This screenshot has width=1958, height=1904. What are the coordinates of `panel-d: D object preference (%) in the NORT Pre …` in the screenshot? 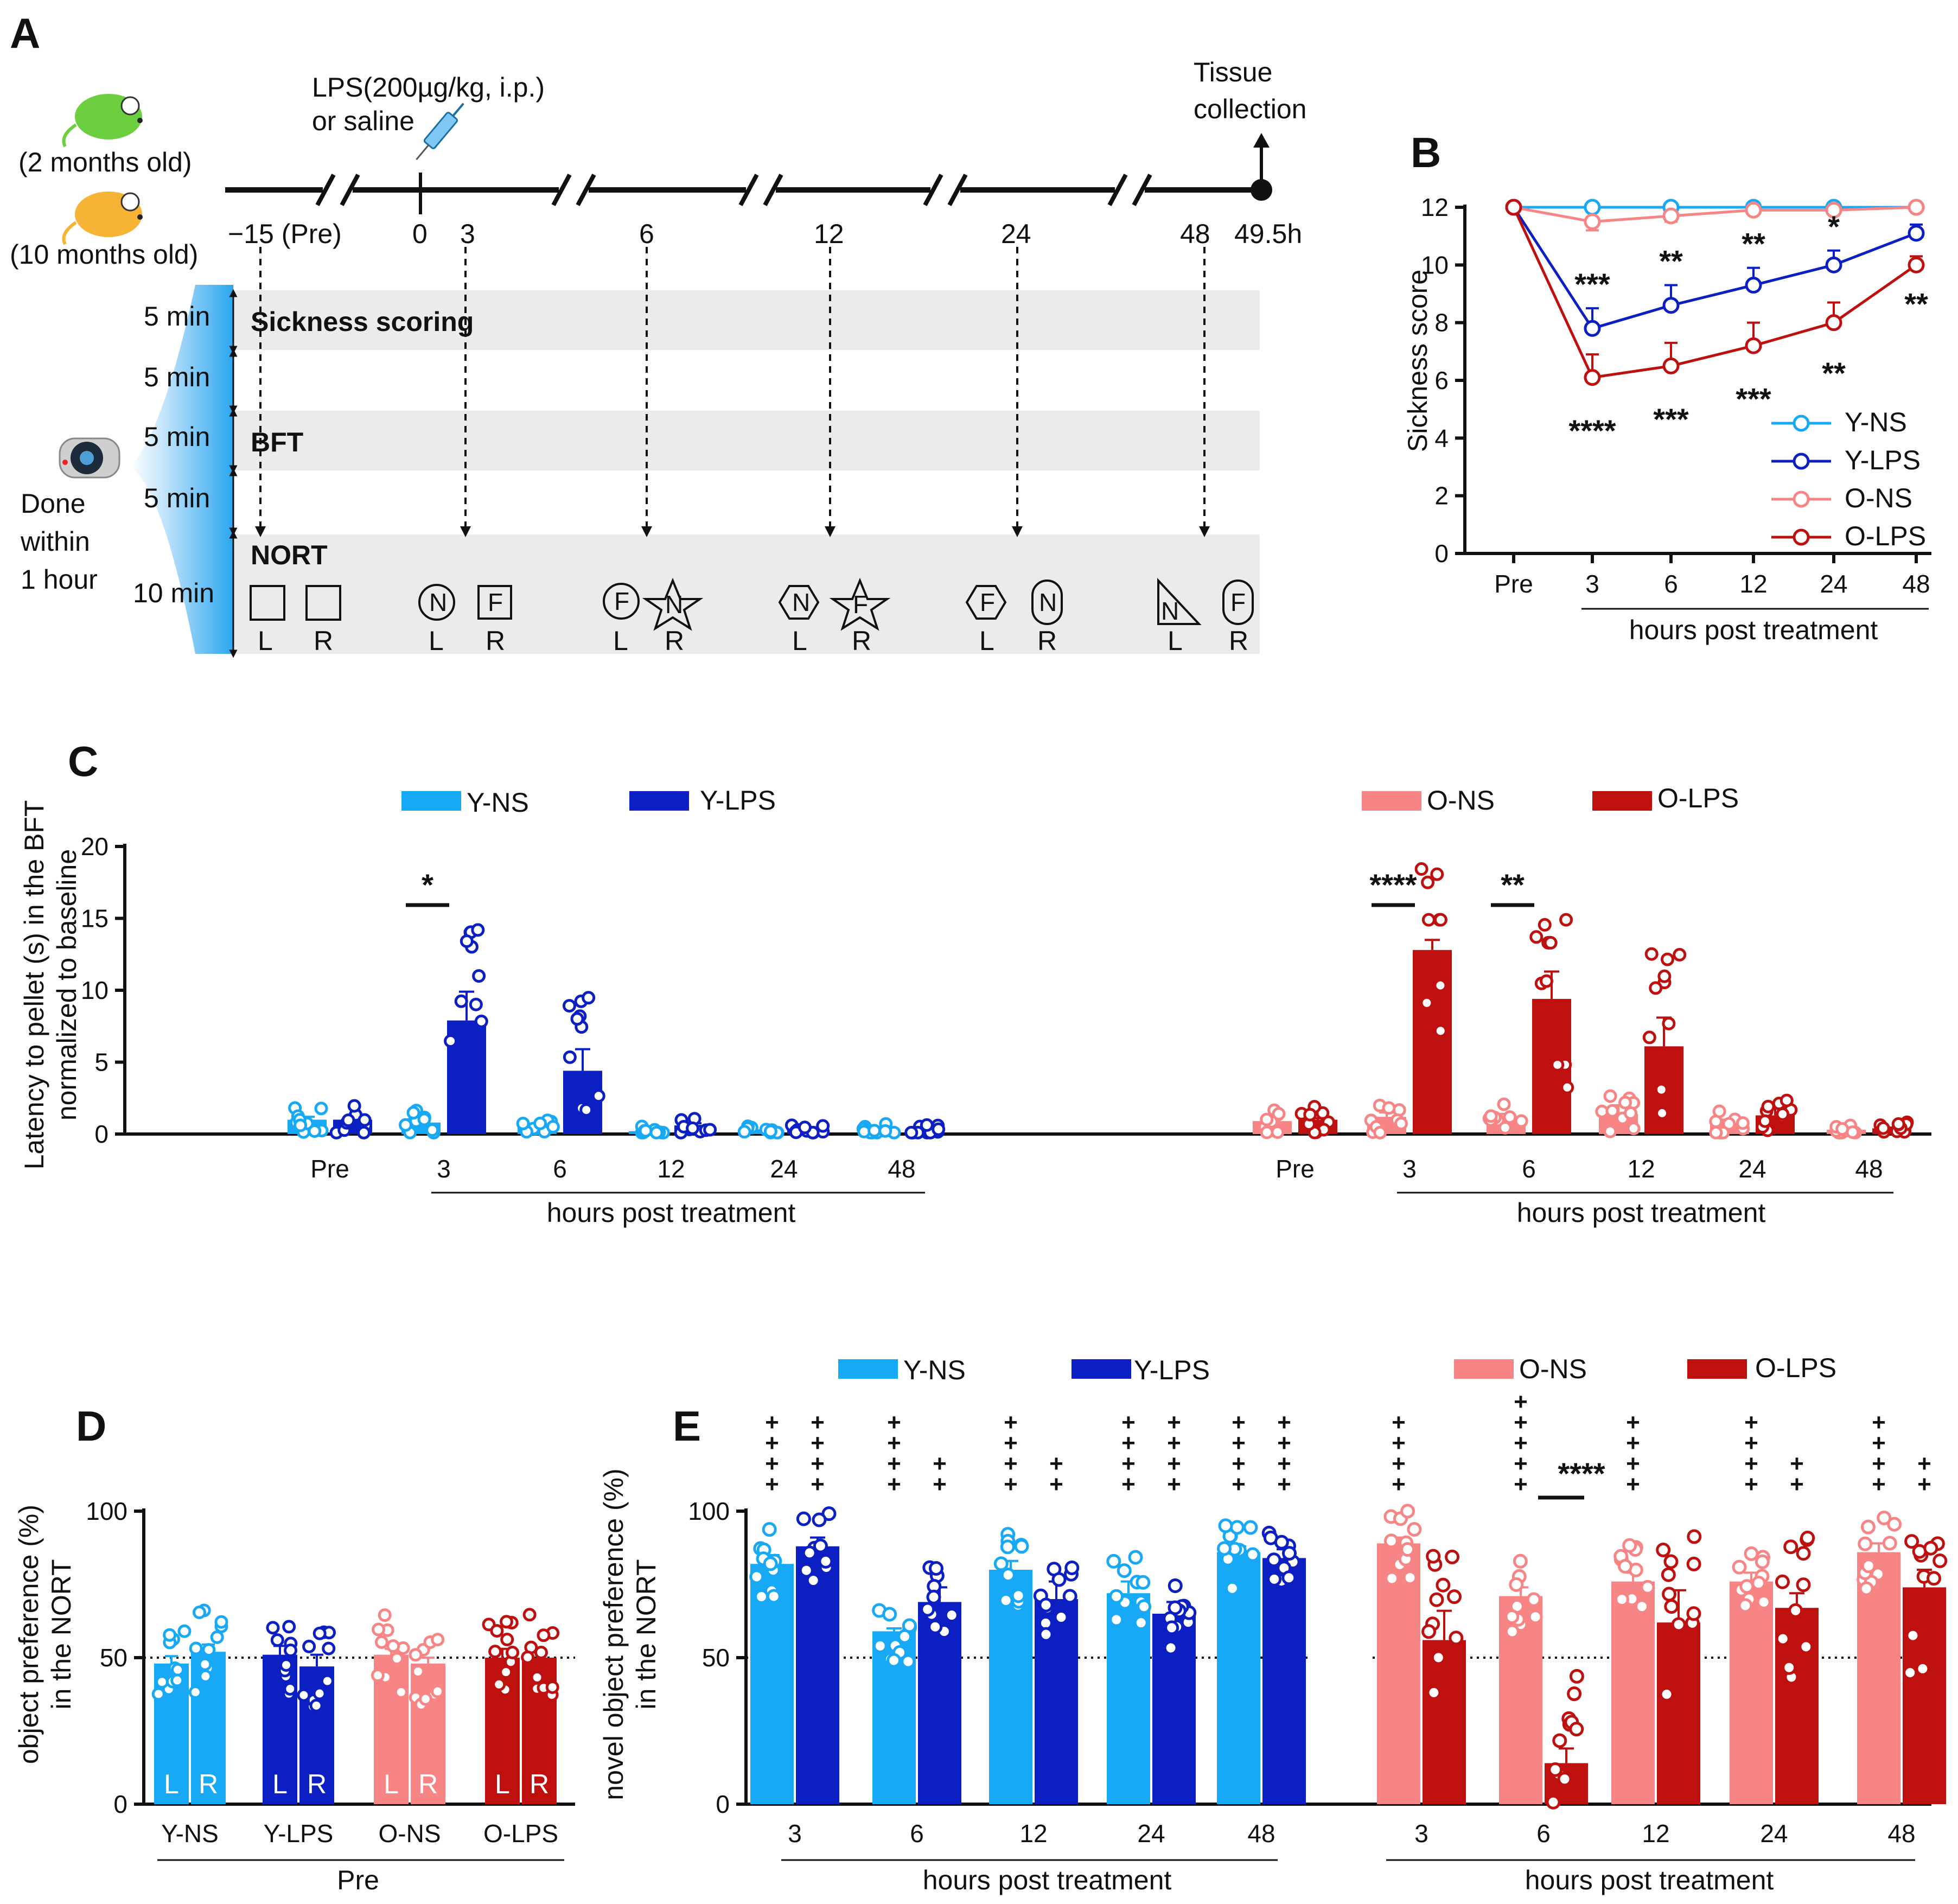 It's located at (295, 1649).